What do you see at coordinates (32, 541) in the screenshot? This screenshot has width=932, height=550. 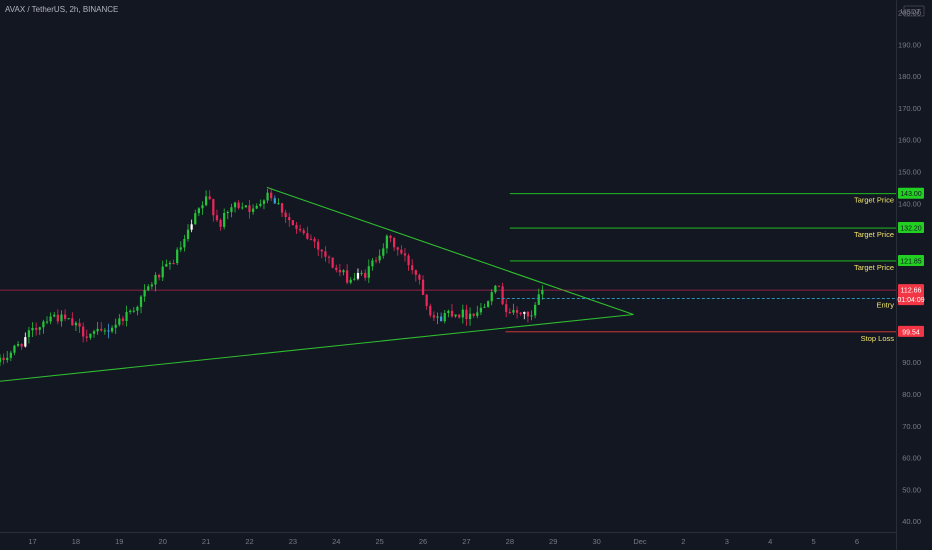 I see `time-axis-tick-label: 17` at bounding box center [32, 541].